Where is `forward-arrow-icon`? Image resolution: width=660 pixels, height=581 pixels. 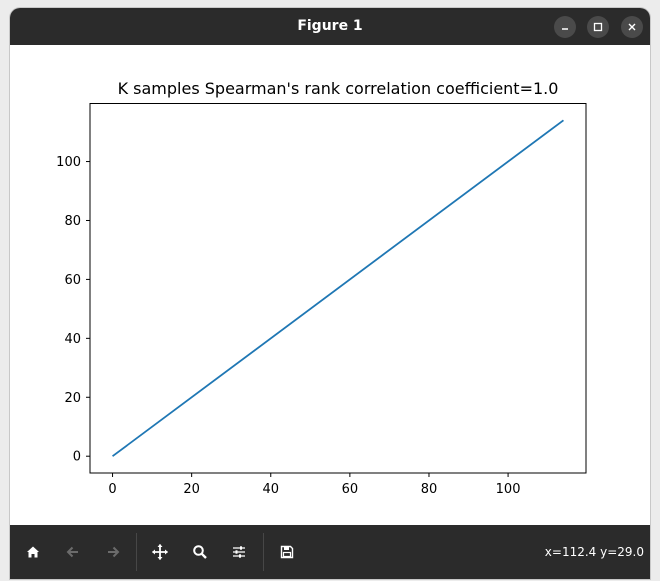
forward-arrow-icon is located at coordinates (114, 552).